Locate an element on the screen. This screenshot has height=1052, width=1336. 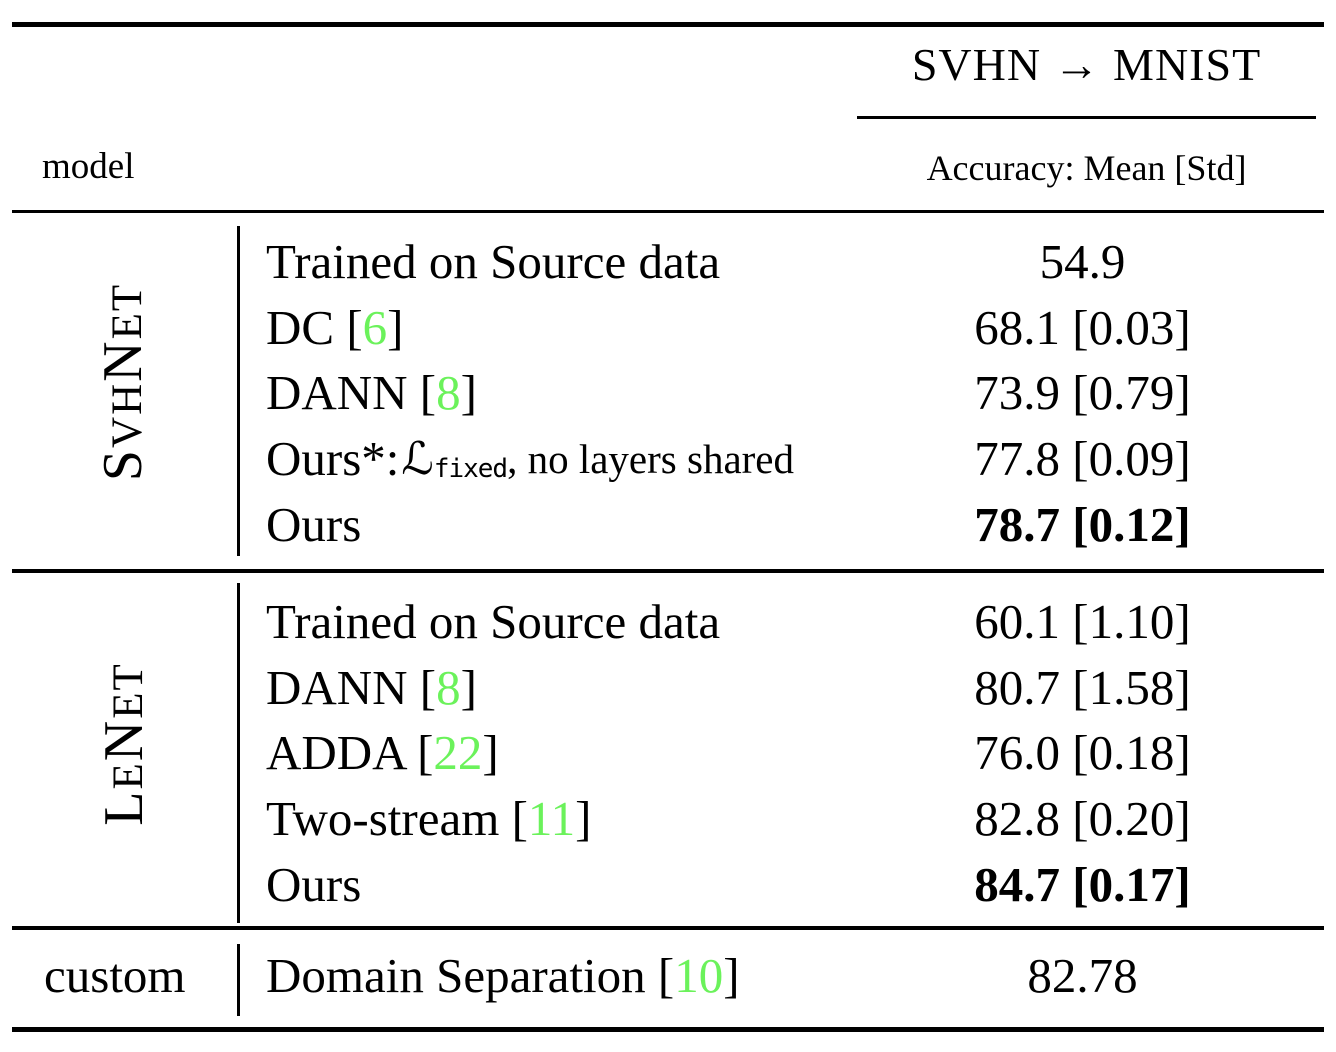
accuracy-value: 80.7 [1.58] is located at coordinates (1082, 687).